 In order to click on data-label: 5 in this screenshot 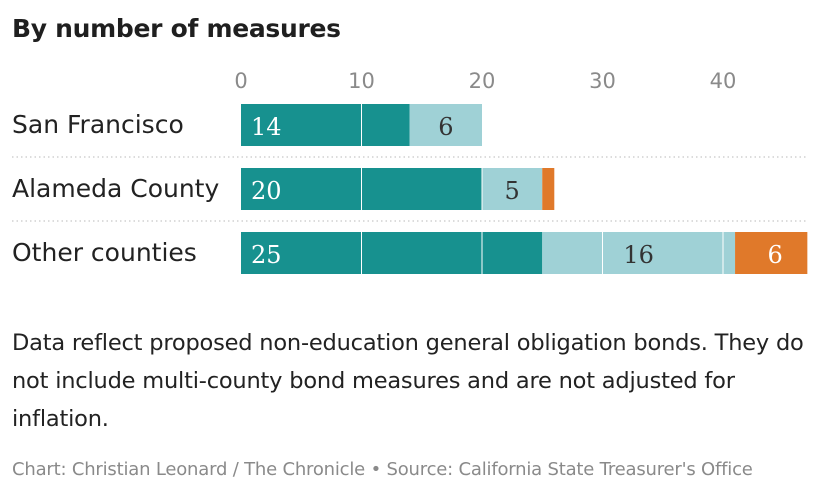, I will do `click(511, 191)`.